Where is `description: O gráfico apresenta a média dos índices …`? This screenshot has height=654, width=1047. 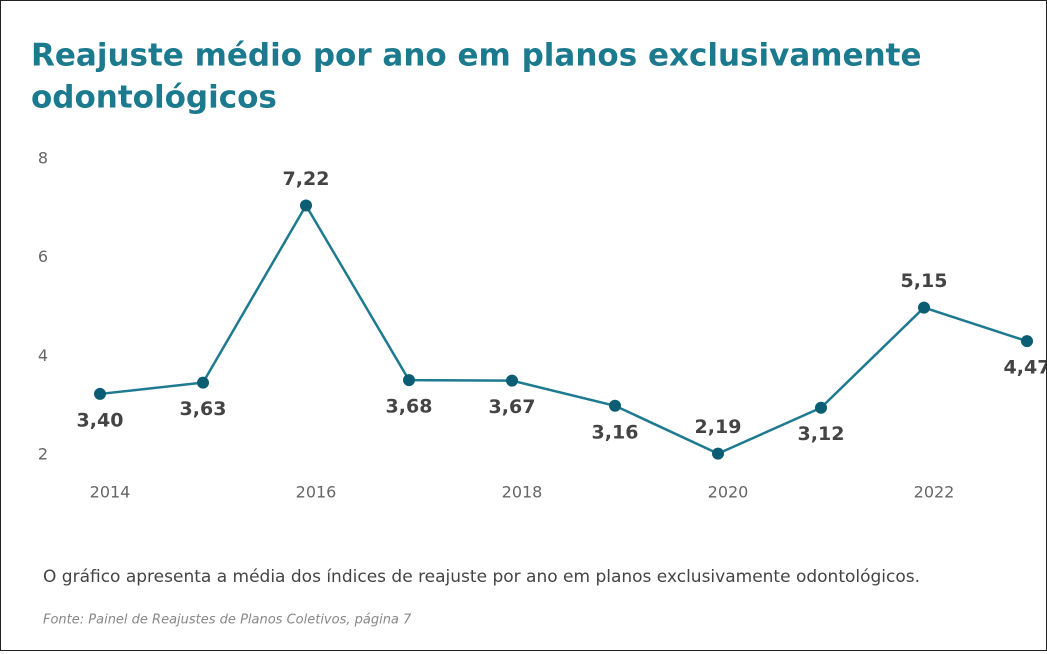 description: O gráfico apresenta a média dos índices … is located at coordinates (481, 577).